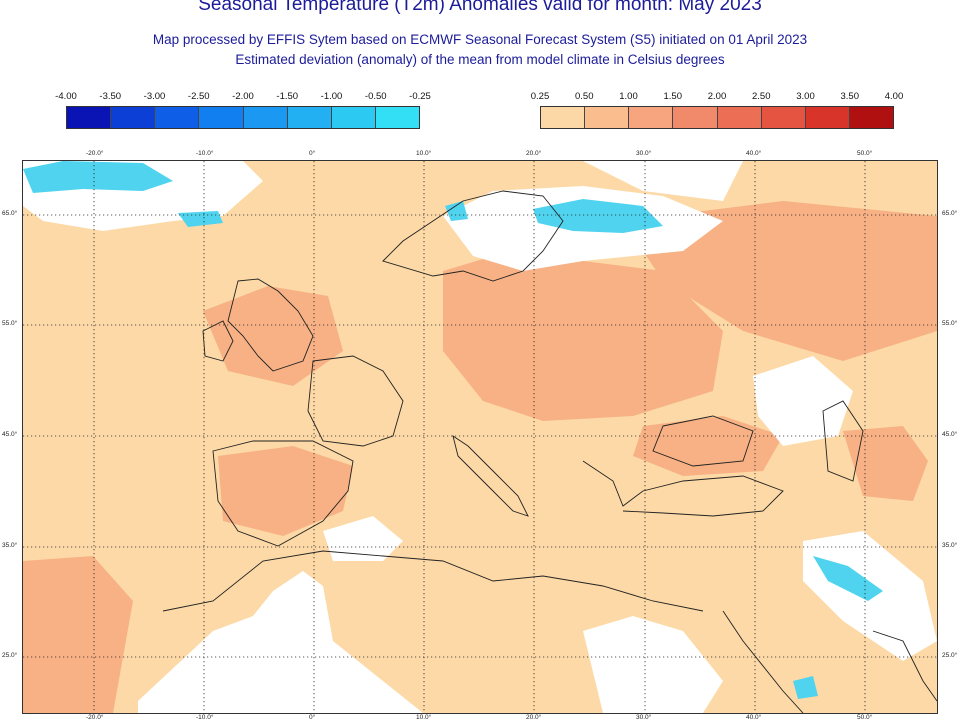 The width and height of the screenshot is (960, 722). Describe the element at coordinates (673, 96) in the screenshot. I see `legend-positive-label: 1.50` at that location.